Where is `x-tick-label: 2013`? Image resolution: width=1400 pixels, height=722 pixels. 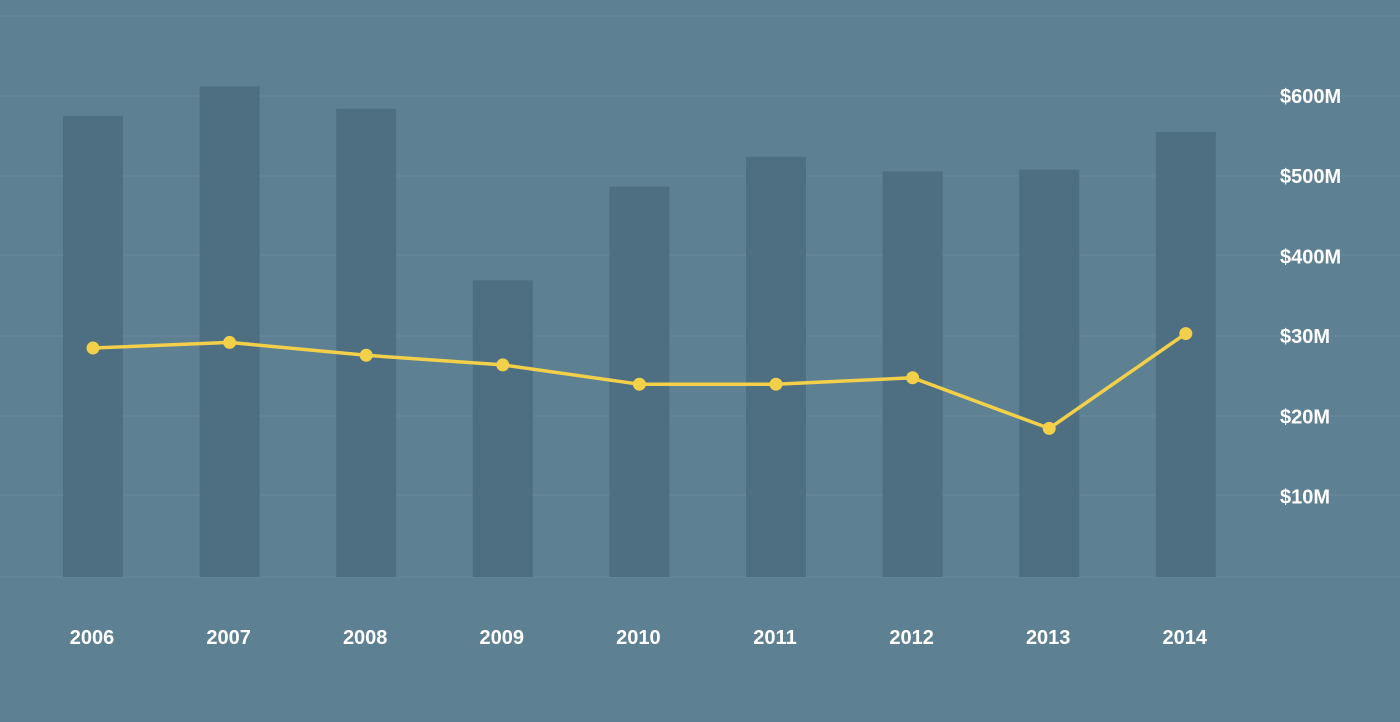 x-tick-label: 2013 is located at coordinates (1048, 638).